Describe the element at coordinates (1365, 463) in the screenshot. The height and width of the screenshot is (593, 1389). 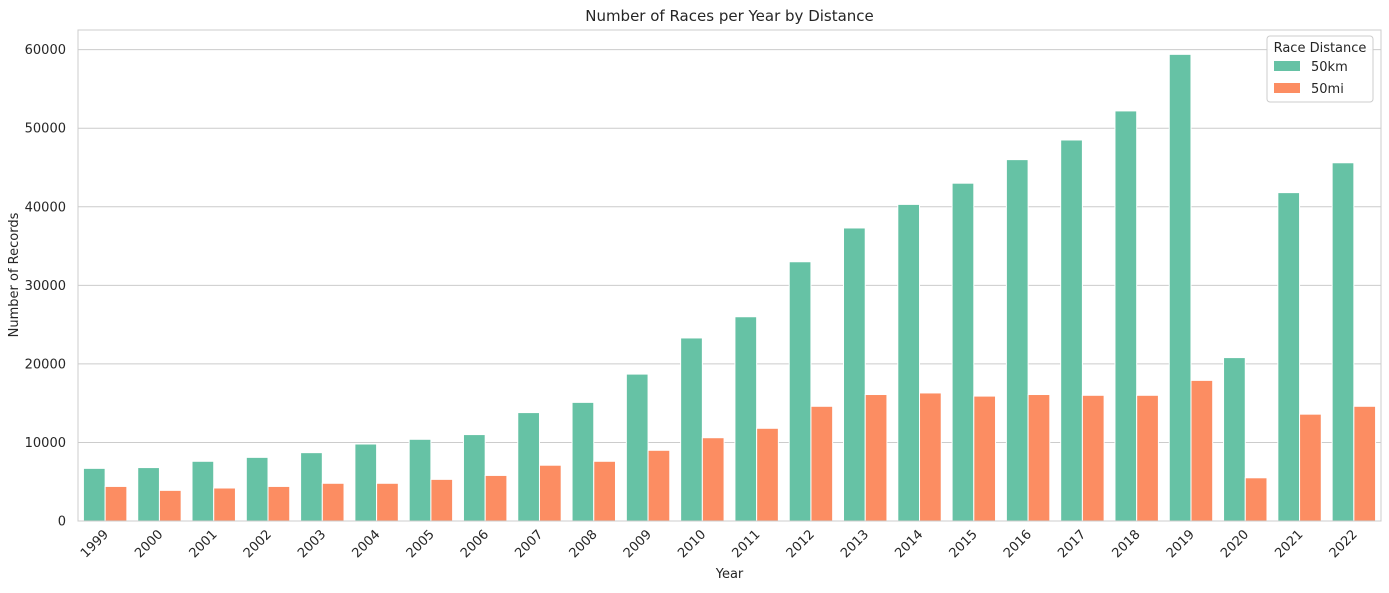
I see `bar-50mi-2022` at that location.